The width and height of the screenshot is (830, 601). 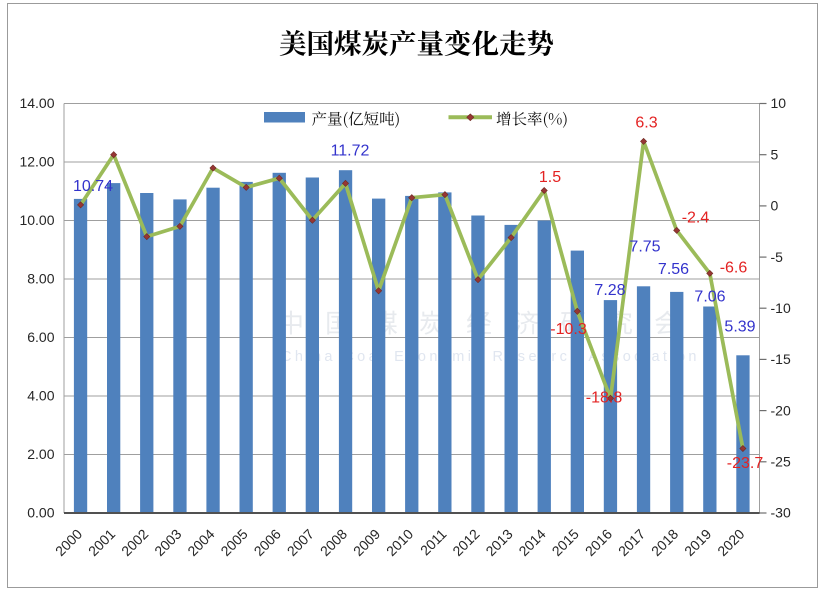 I want to click on svg-text: -6.6, so click(x=734, y=268).